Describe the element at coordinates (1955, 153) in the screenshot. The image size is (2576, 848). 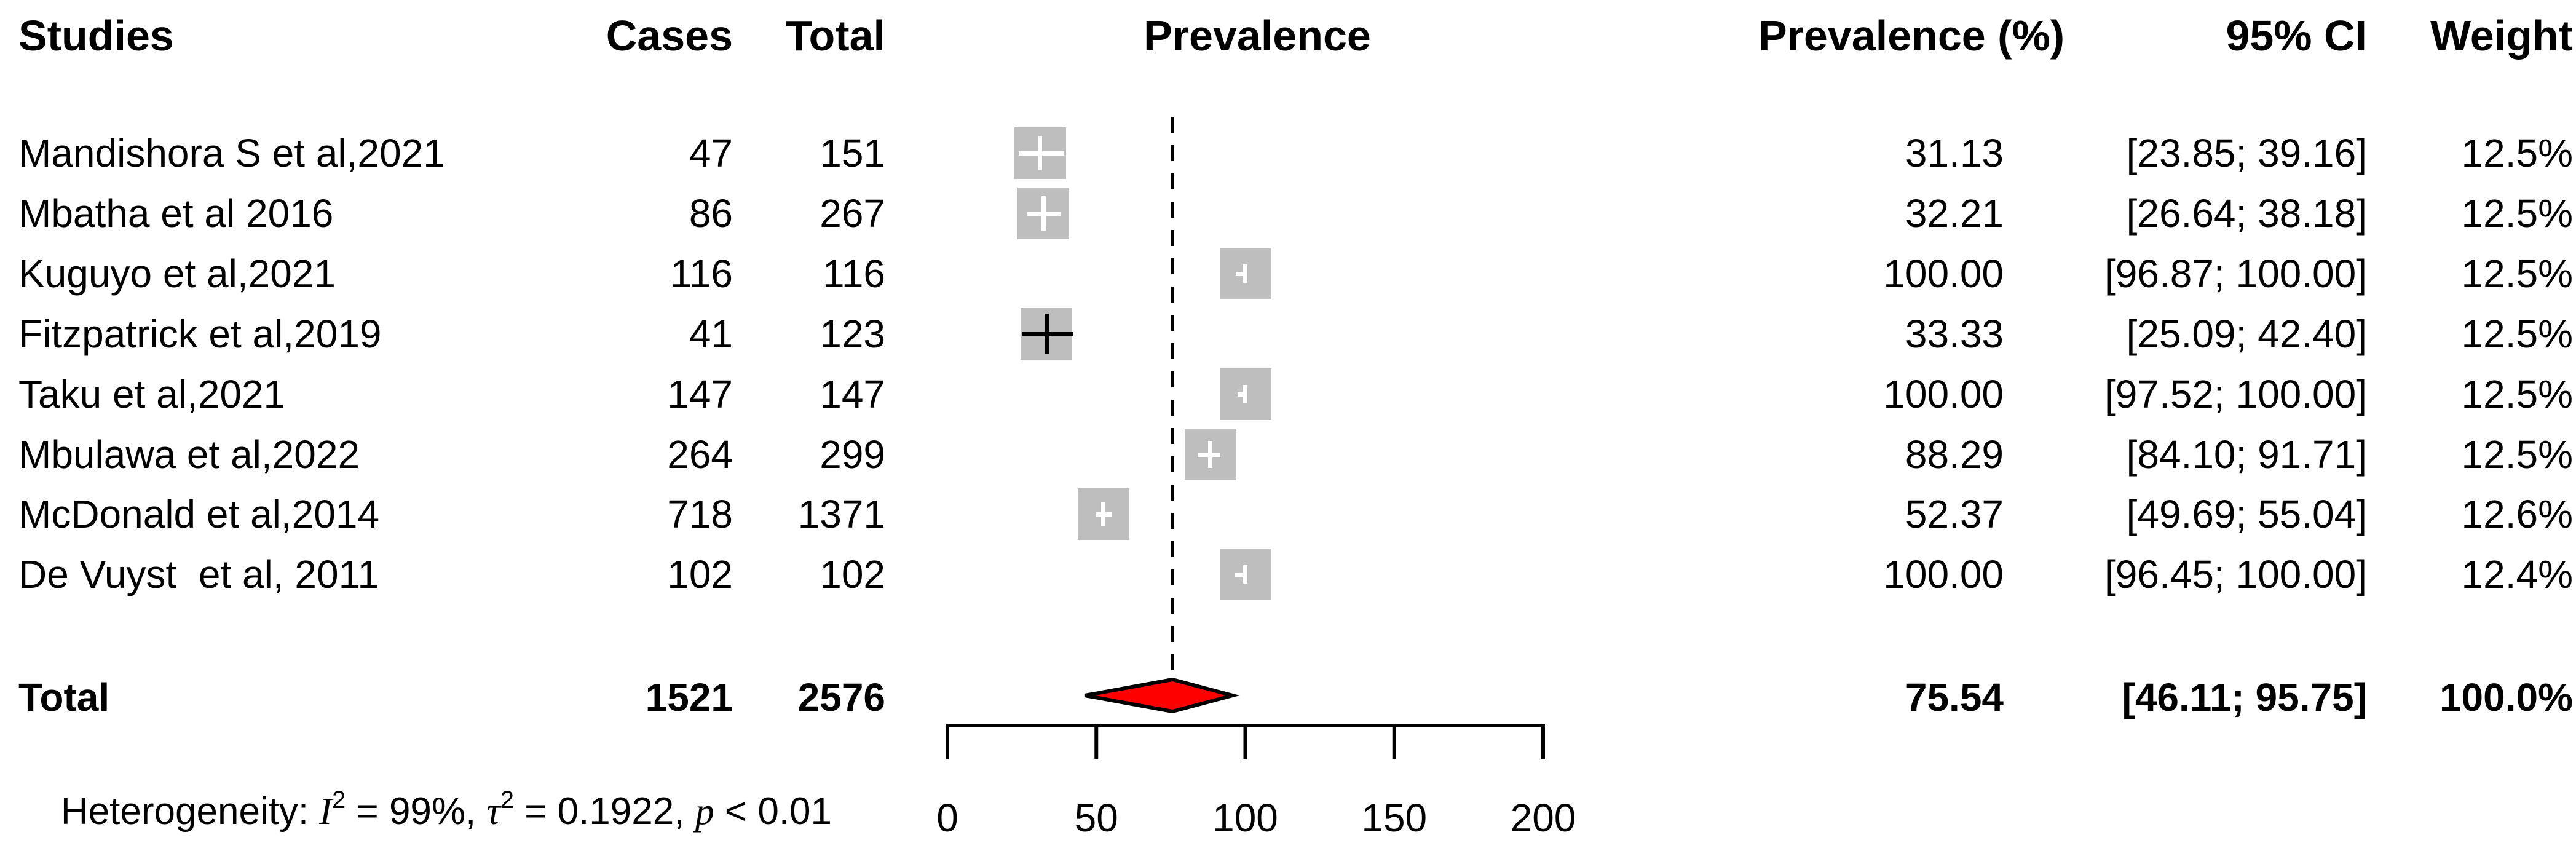
I see `study-prevalence: 31.13` at that location.